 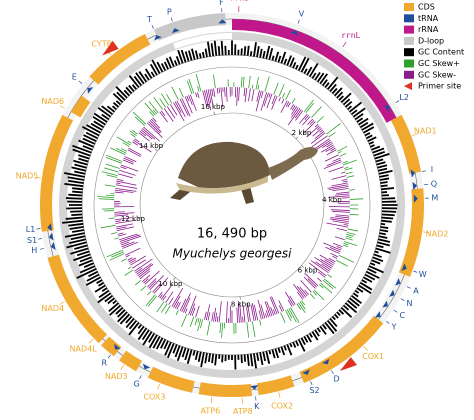 What do you see at coordinates (432, 169) in the screenshot?
I see `gene-label: I` at bounding box center [432, 169].